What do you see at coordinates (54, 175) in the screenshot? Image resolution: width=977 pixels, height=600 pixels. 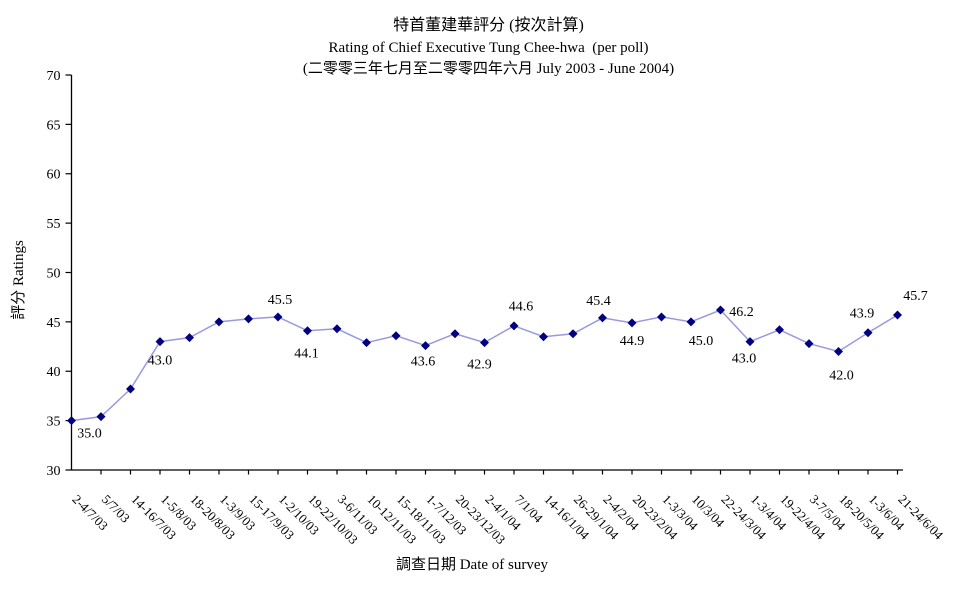 I see `y-axis-tick-label: 60` at bounding box center [54, 175].